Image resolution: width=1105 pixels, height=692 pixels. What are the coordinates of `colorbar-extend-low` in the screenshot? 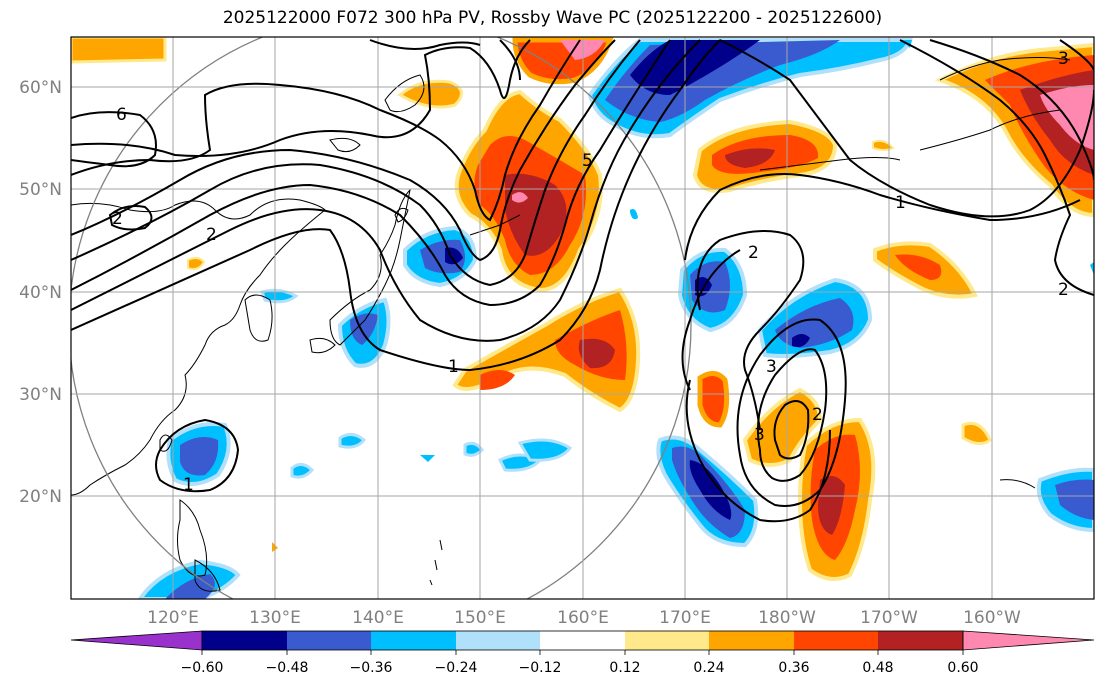 It's located at (136, 640).